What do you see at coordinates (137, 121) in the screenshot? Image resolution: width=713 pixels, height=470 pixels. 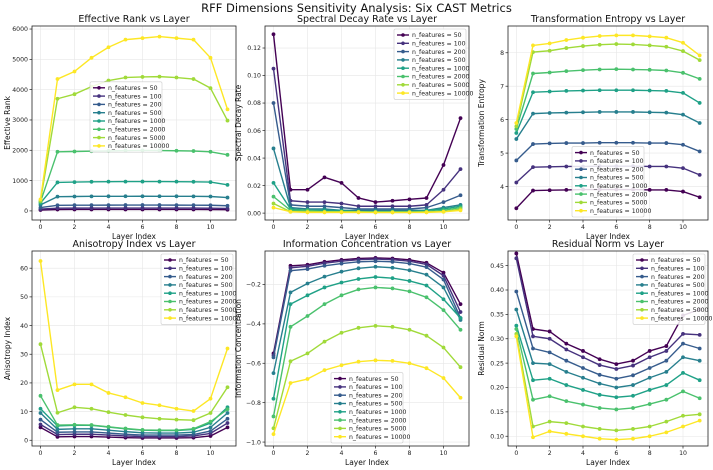 I see `legend-label: n_features = 1000` at bounding box center [137, 121].